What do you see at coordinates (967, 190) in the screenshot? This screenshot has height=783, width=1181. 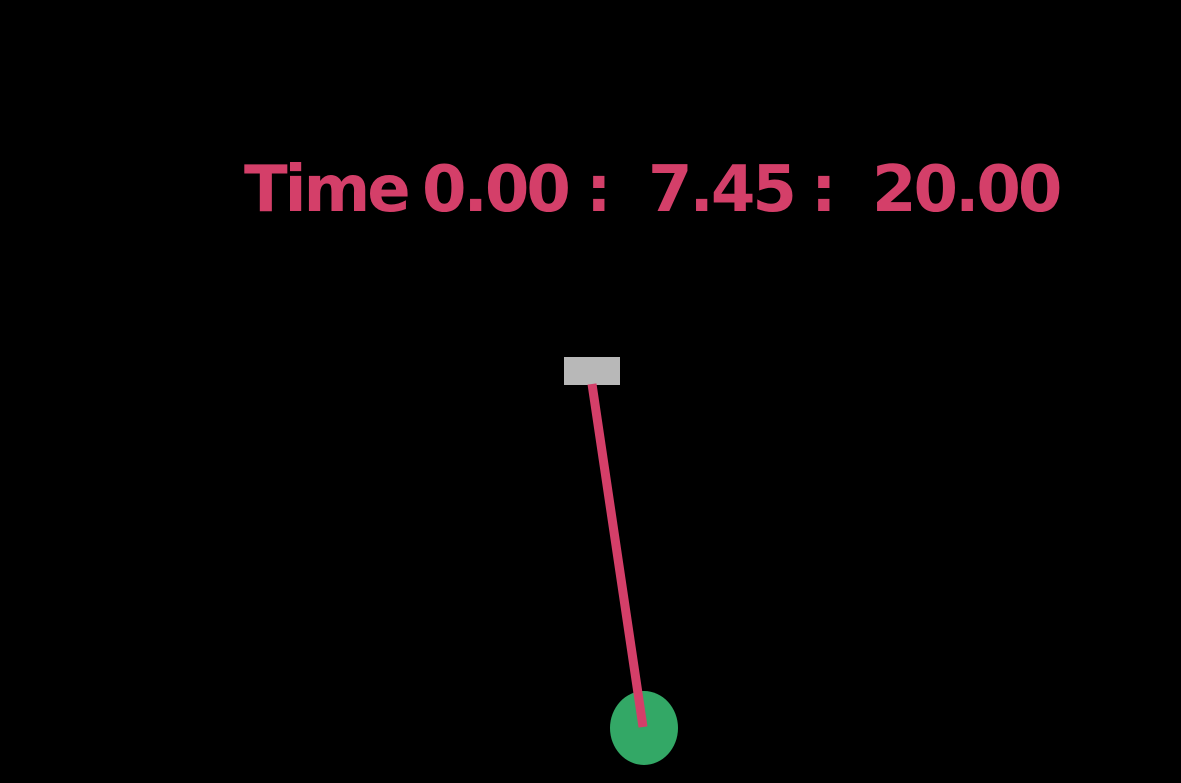 I see `time-end-value: 20.00` at bounding box center [967, 190].